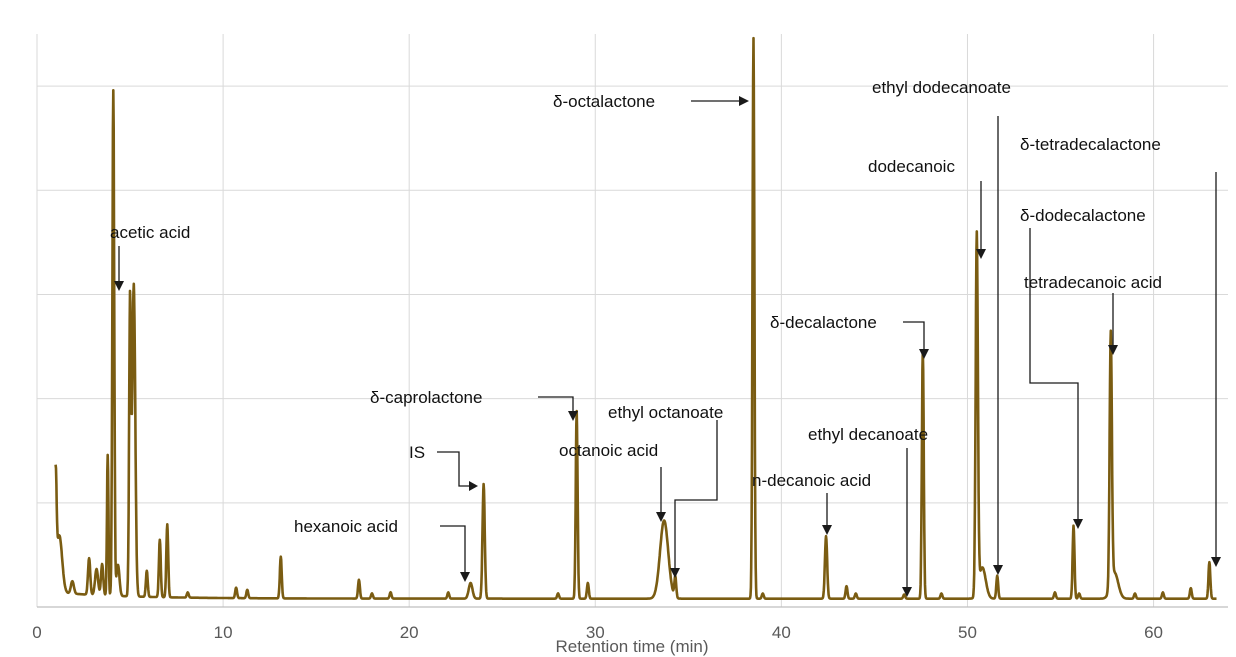 The image size is (1236, 657). I want to click on x-tick-label: 50, so click(967, 632).